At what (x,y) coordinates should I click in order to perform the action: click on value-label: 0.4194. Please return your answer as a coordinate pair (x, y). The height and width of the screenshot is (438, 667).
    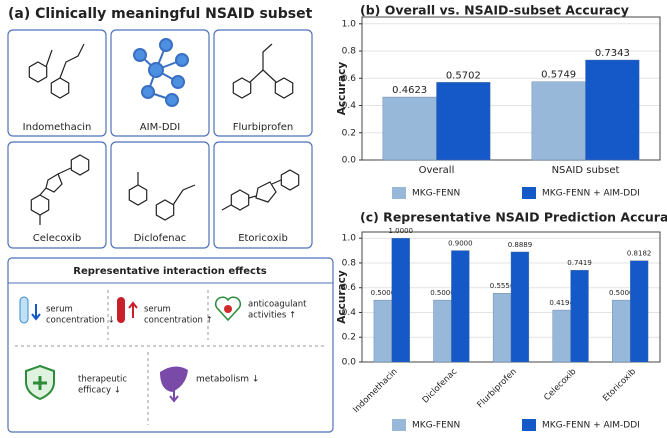
    Looking at the image, I should click on (561, 303).